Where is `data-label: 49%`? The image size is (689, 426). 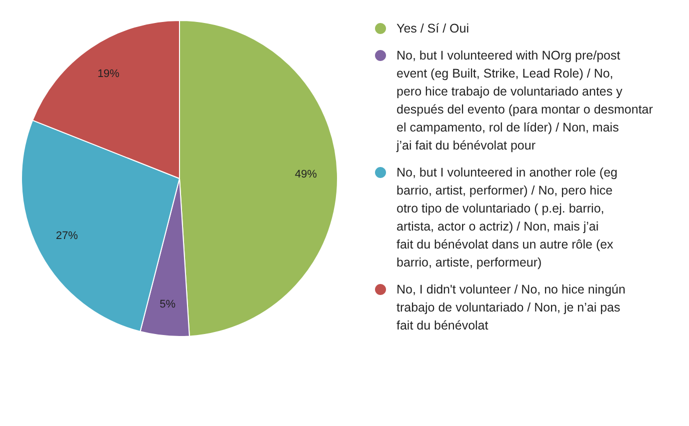 data-label: 49% is located at coordinates (306, 174).